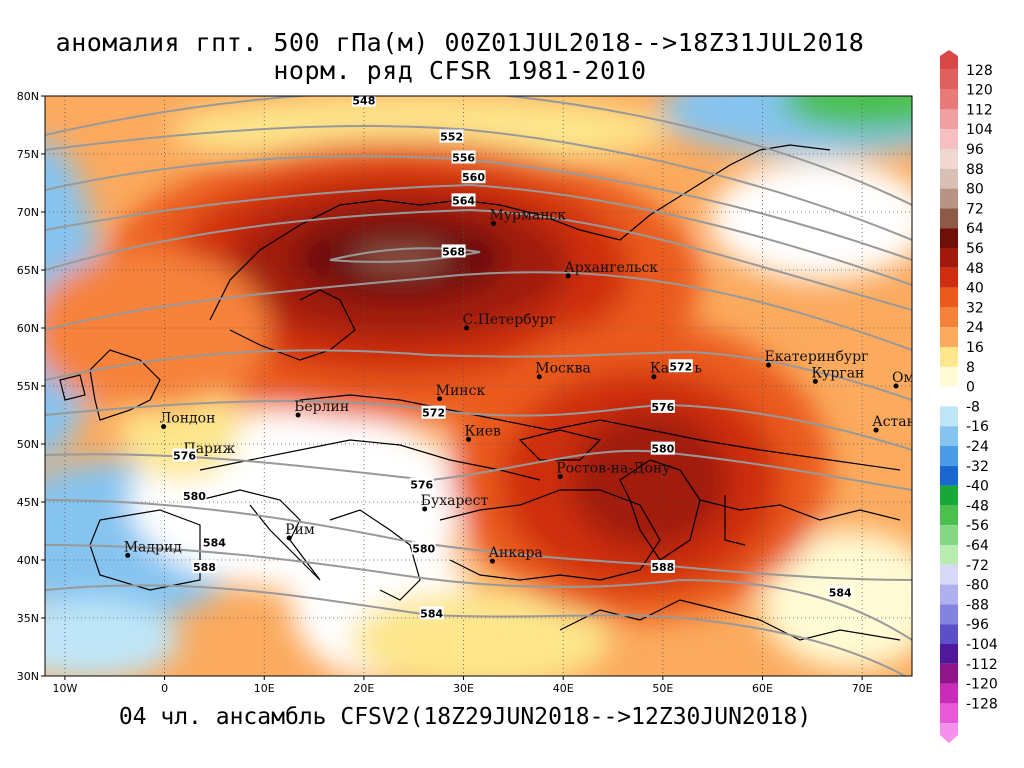  What do you see at coordinates (977, 467) in the screenshot?
I see `legend-label: -32` at bounding box center [977, 467].